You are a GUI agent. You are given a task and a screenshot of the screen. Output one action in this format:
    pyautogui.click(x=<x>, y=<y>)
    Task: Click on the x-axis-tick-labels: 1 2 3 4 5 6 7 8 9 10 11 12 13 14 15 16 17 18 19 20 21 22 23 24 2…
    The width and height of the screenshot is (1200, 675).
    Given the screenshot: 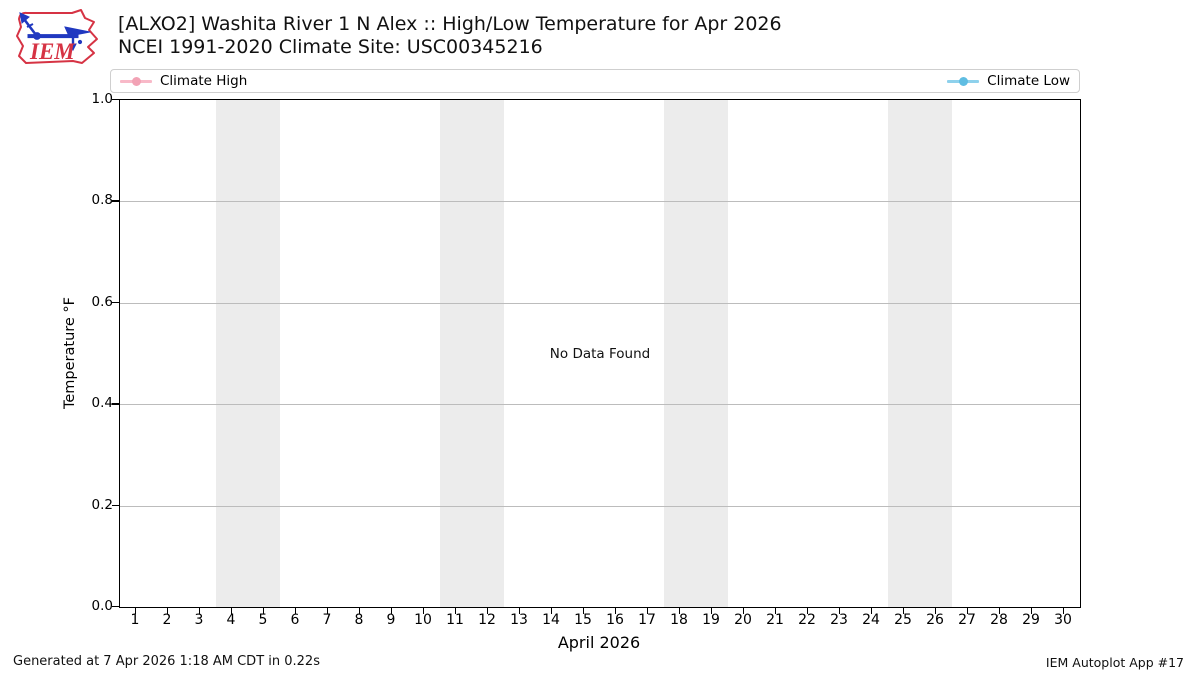 What is the action you would take?
    pyautogui.click(x=599, y=622)
    